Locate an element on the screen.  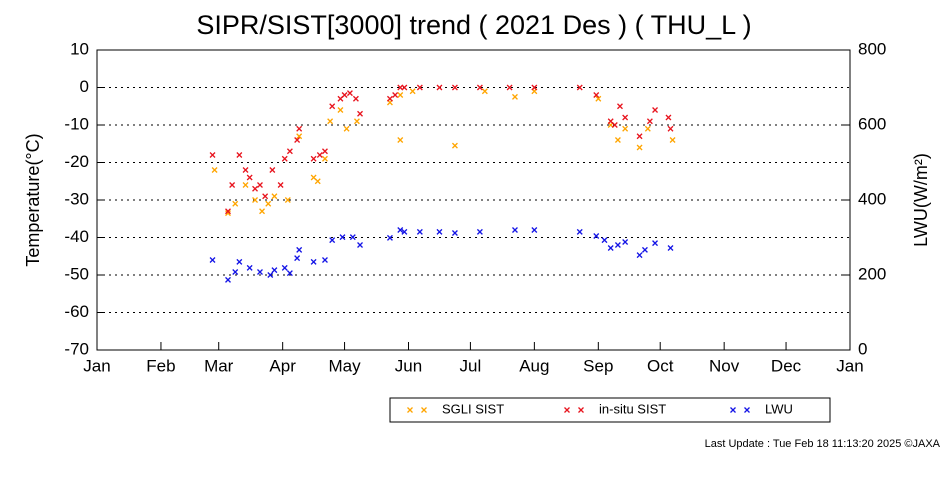
y-tick-label: 10 is located at coordinates (79, 48).